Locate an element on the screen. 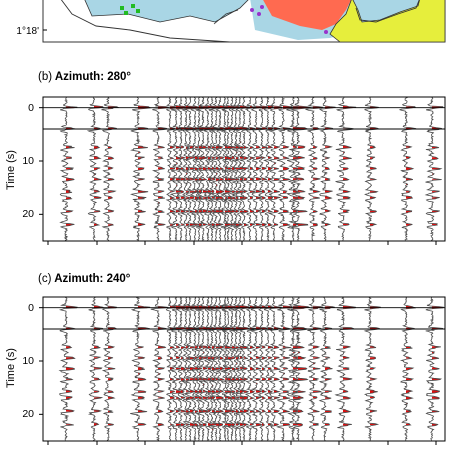  map-coastline is located at coordinates (145, 21).